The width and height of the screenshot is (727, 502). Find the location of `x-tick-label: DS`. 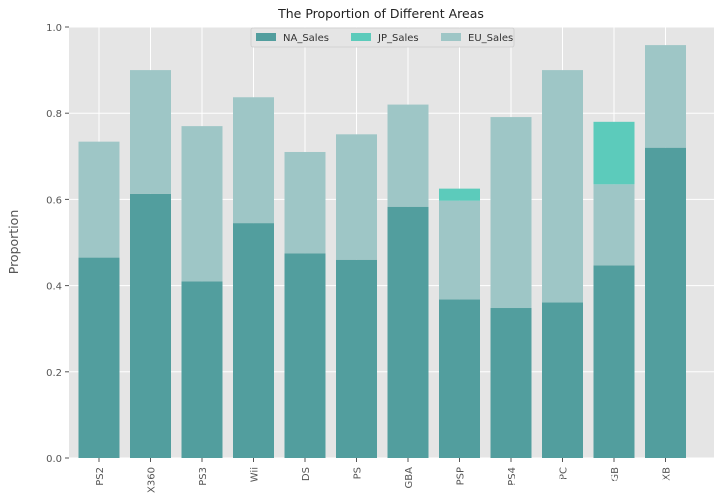

x-tick-label: DS is located at coordinates (306, 474).